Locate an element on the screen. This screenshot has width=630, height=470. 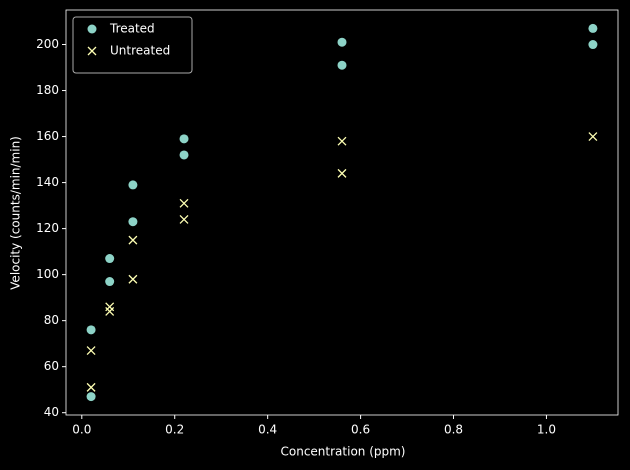
x-tick-label: 0.6 is located at coordinates (360, 430).